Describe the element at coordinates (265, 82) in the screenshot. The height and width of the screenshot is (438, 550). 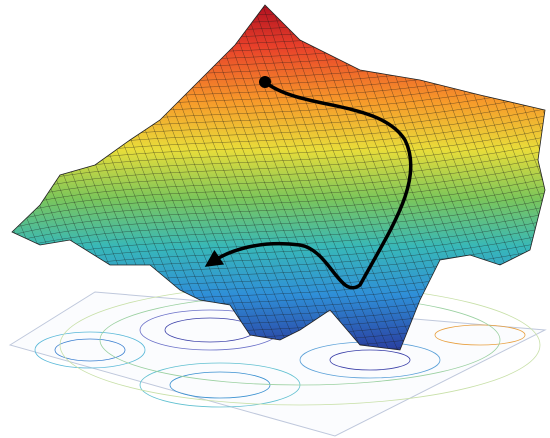
I see `start-point` at that location.